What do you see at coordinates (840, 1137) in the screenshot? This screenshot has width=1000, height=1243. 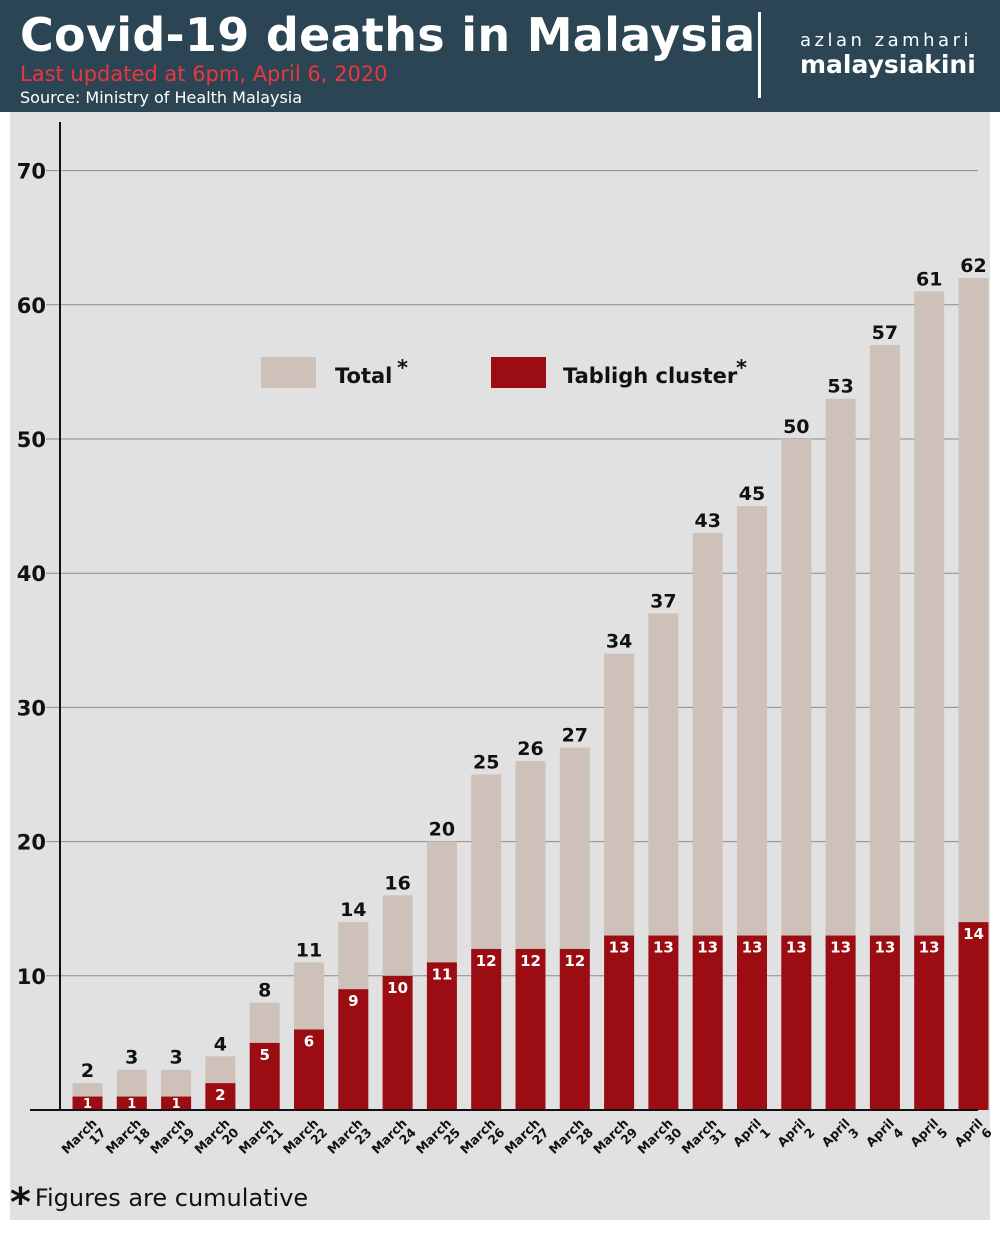 I see `x-tick-label: April3` at bounding box center [840, 1137].